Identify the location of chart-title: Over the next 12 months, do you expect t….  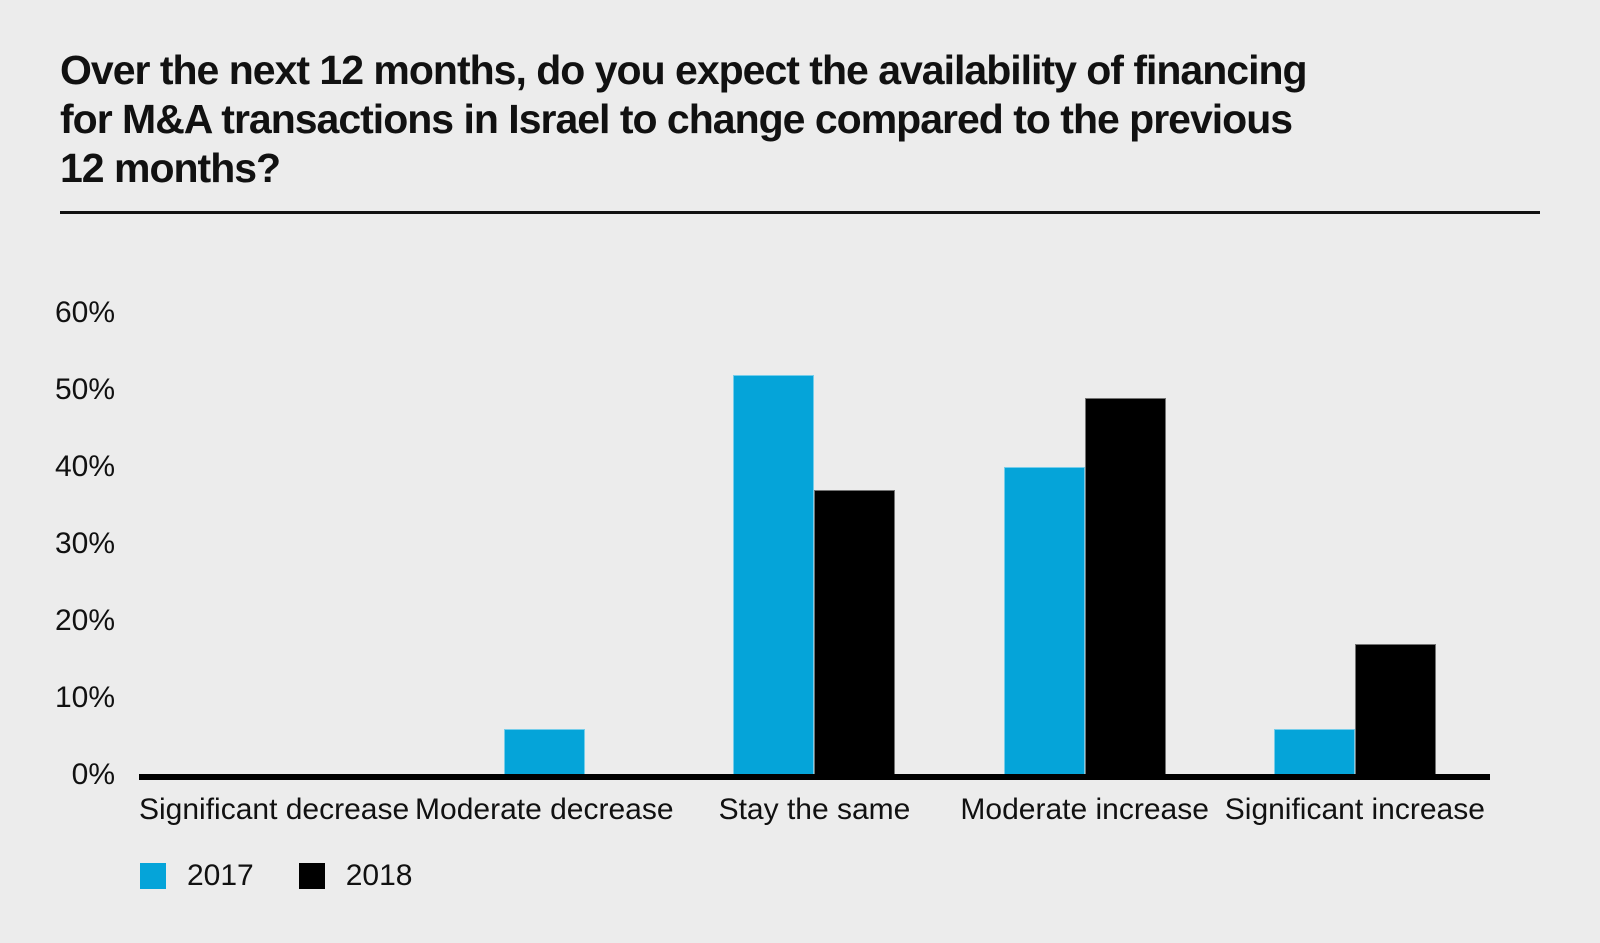
(805, 119).